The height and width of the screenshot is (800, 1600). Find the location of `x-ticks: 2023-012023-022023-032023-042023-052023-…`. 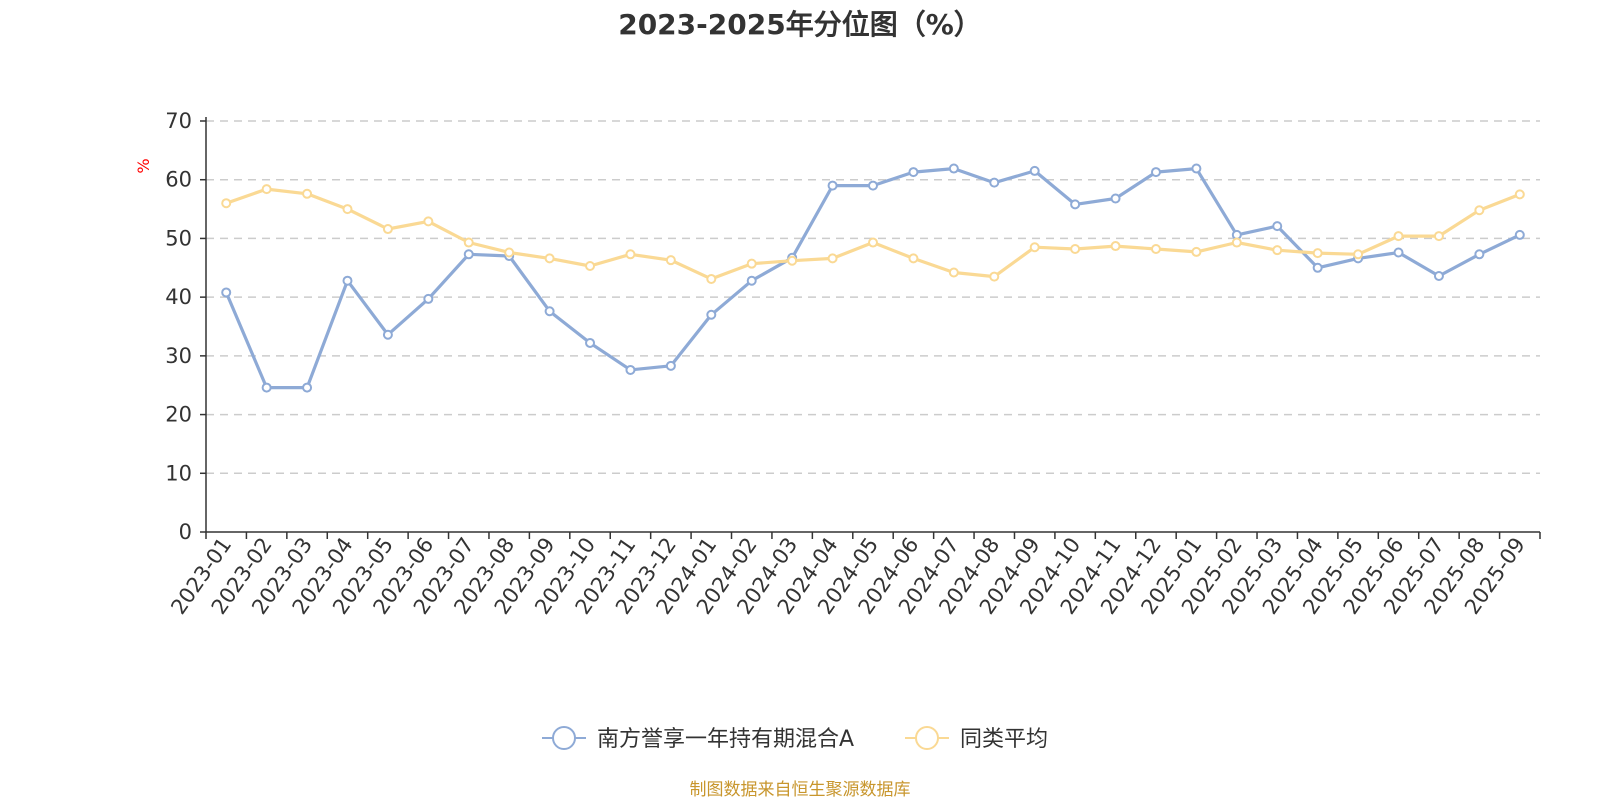

x-ticks: 2023-012023-022023-032023-042023-052023-… is located at coordinates (853, 575).